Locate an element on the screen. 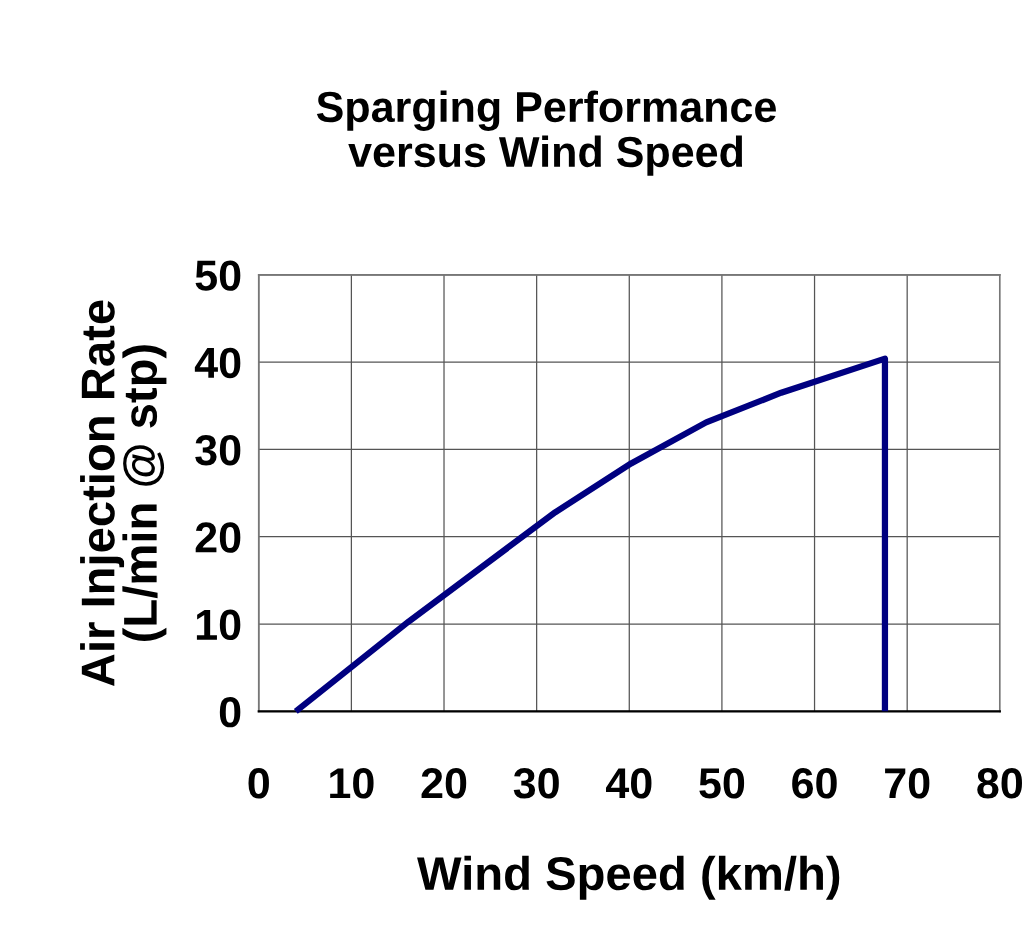 The height and width of the screenshot is (951, 1035). y-axis-title: Air Injection Rate (L/min @ stp) is located at coordinates (123, 493).